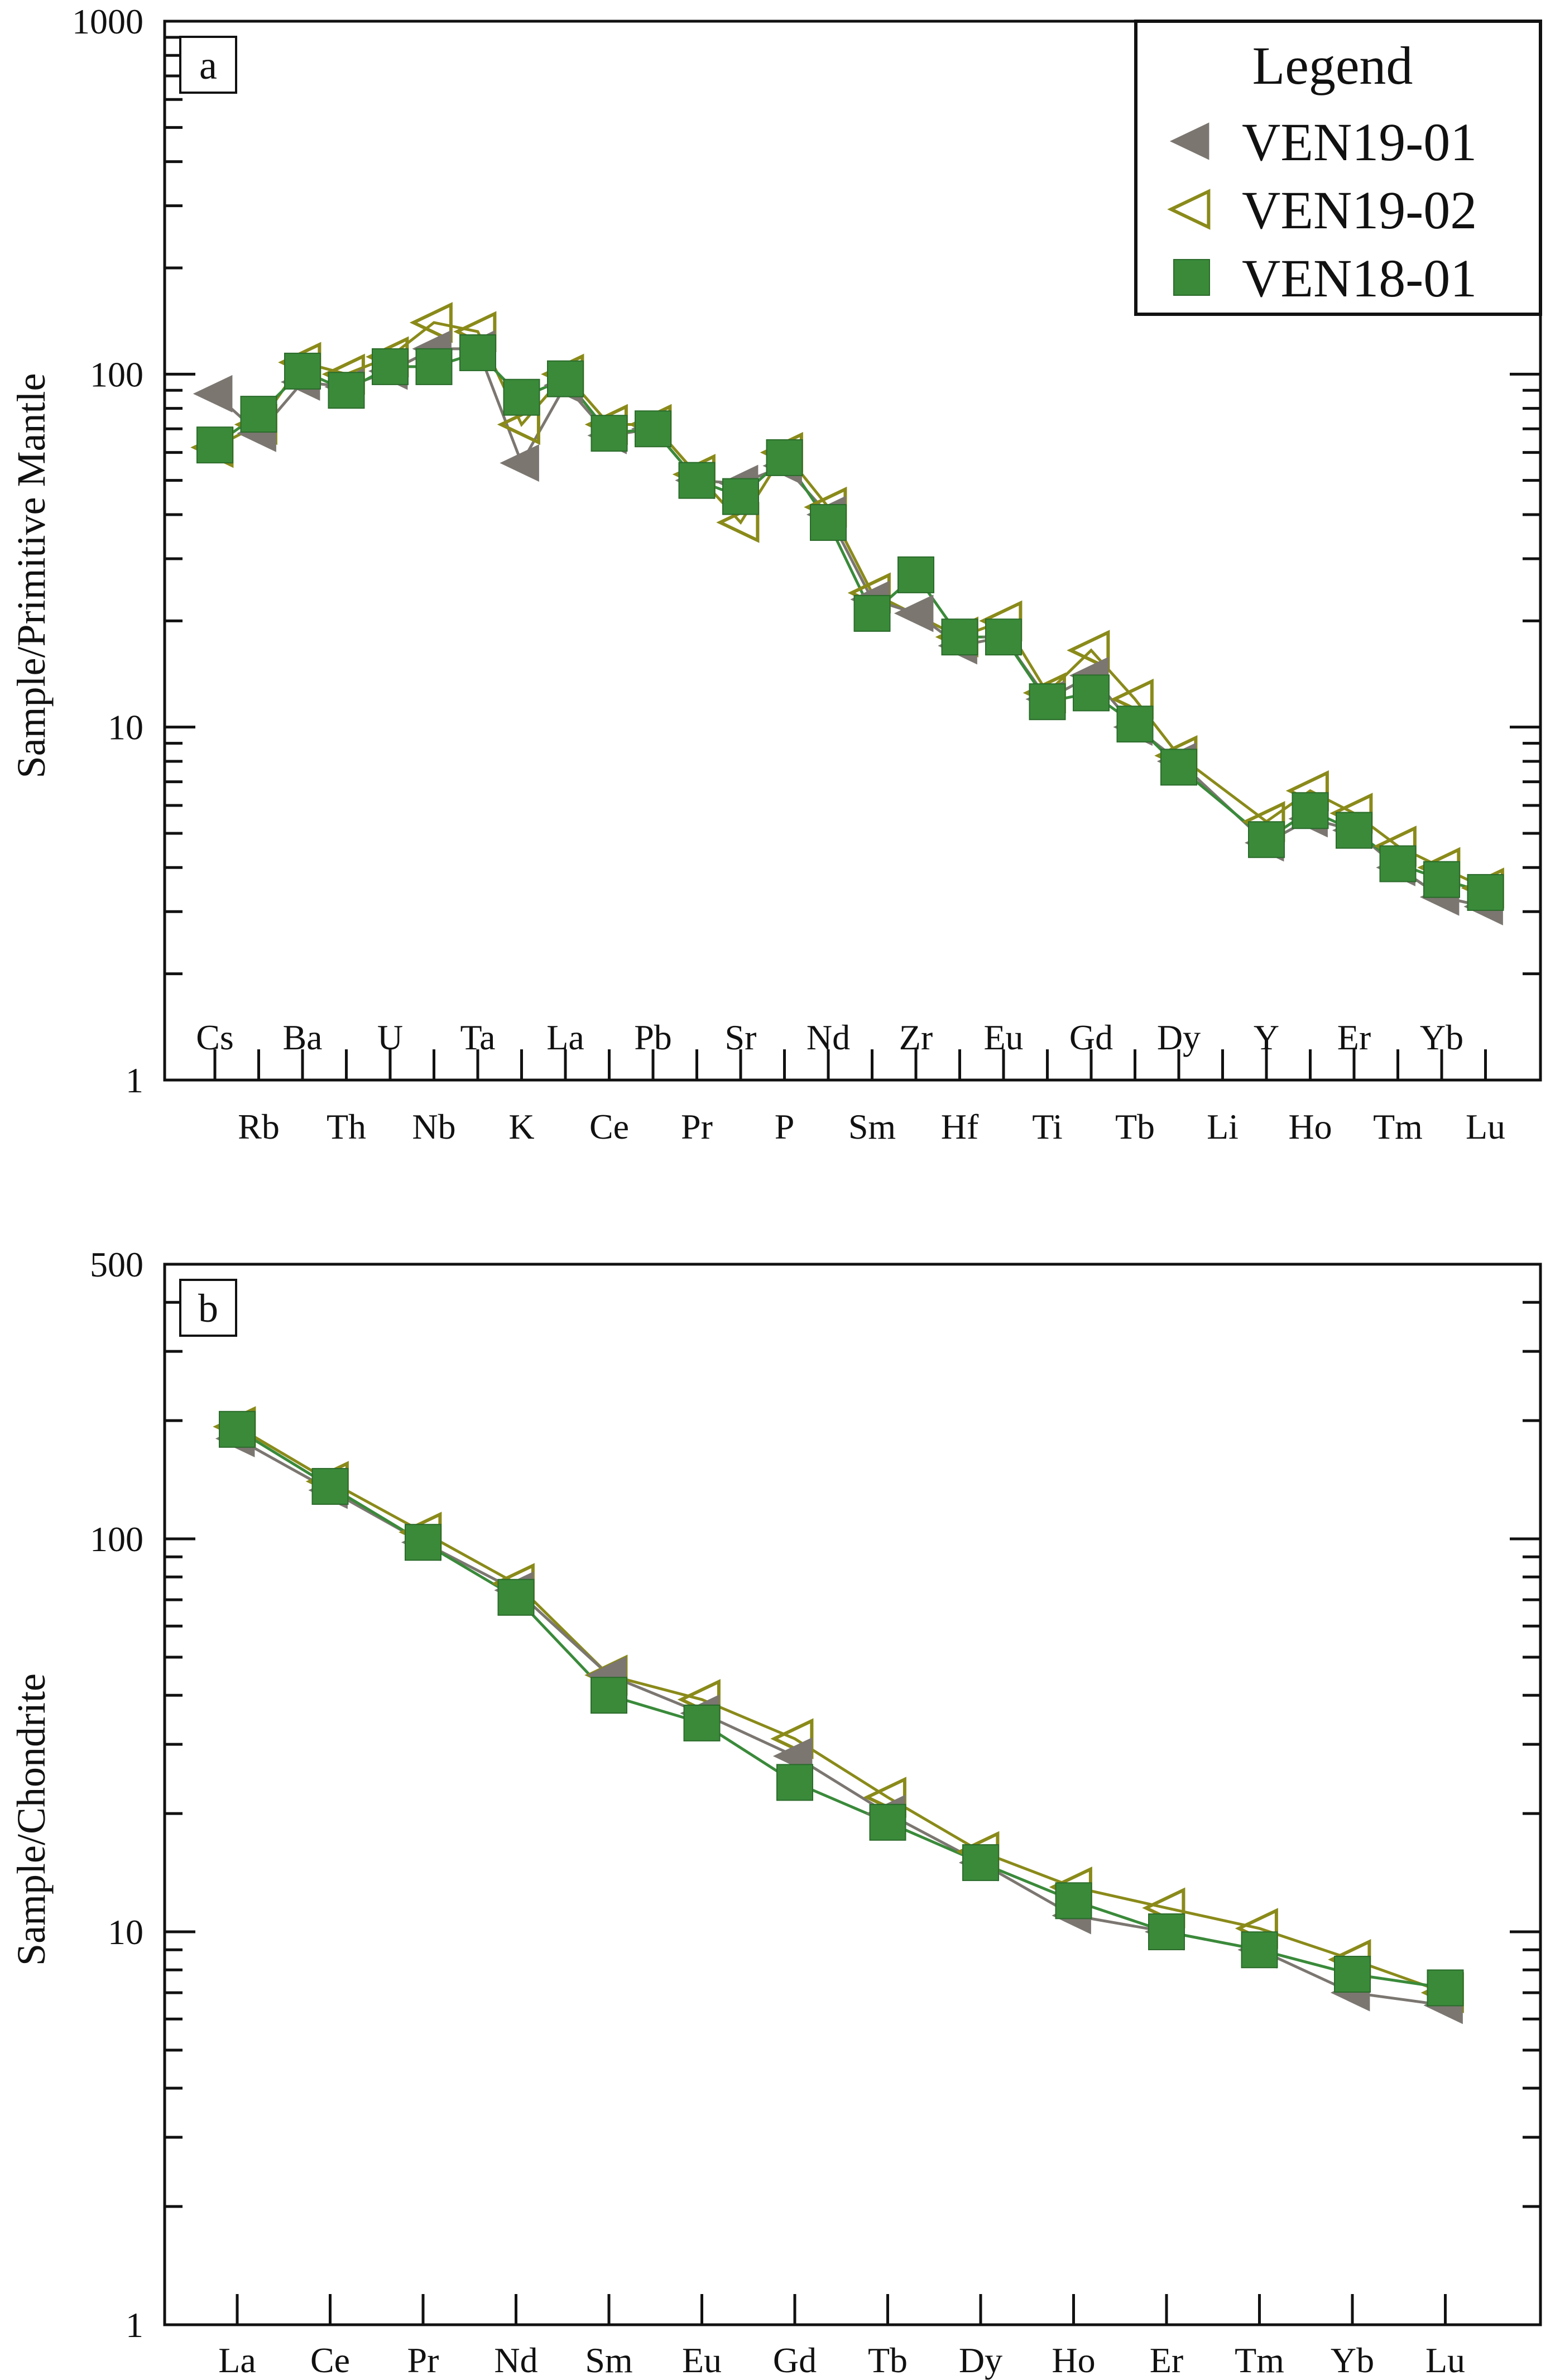  I want to click on data-point-VEN18-01-Hf, so click(959, 637).